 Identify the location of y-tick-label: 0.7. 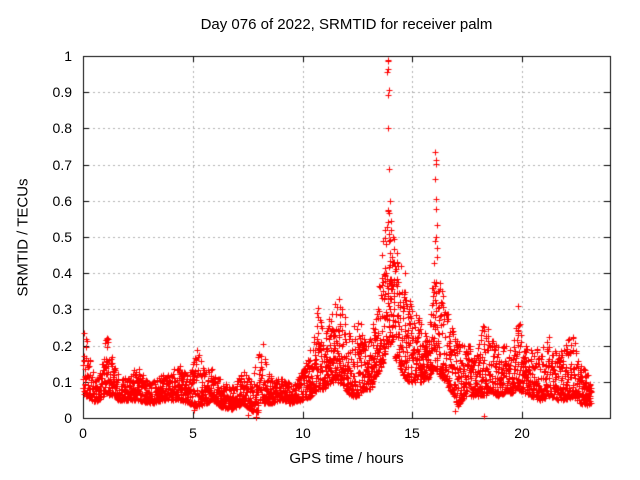
(62, 165).